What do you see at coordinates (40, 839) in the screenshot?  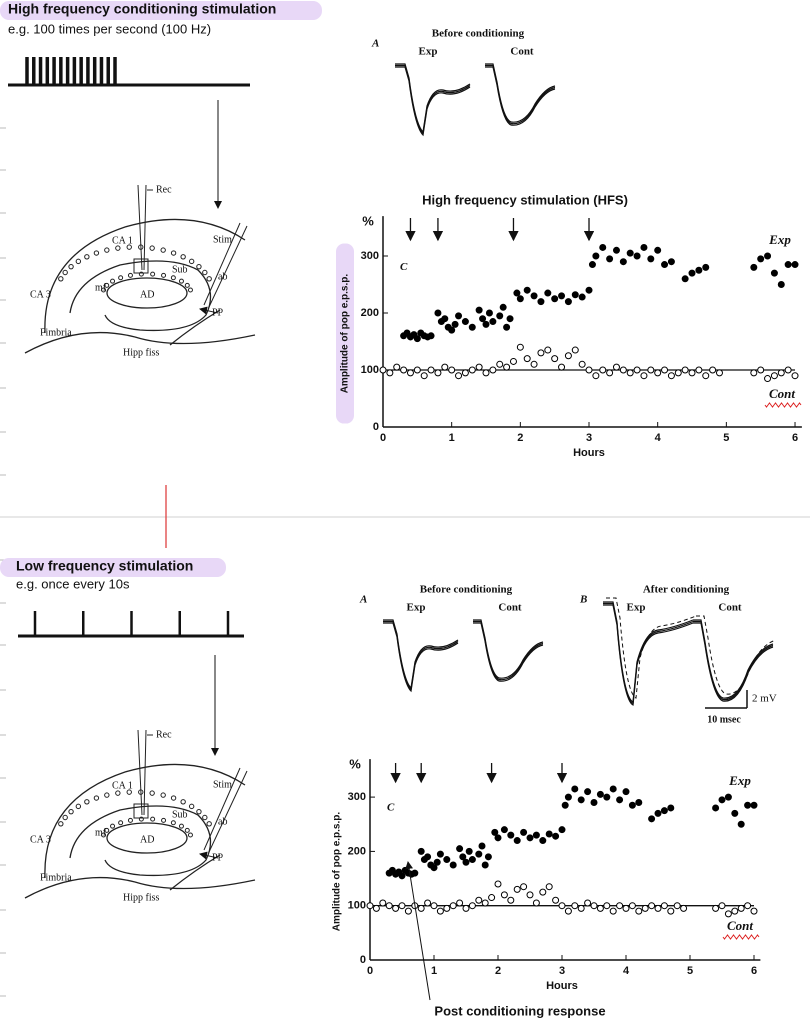 I see `diagram-label: CA 3` at bounding box center [40, 839].